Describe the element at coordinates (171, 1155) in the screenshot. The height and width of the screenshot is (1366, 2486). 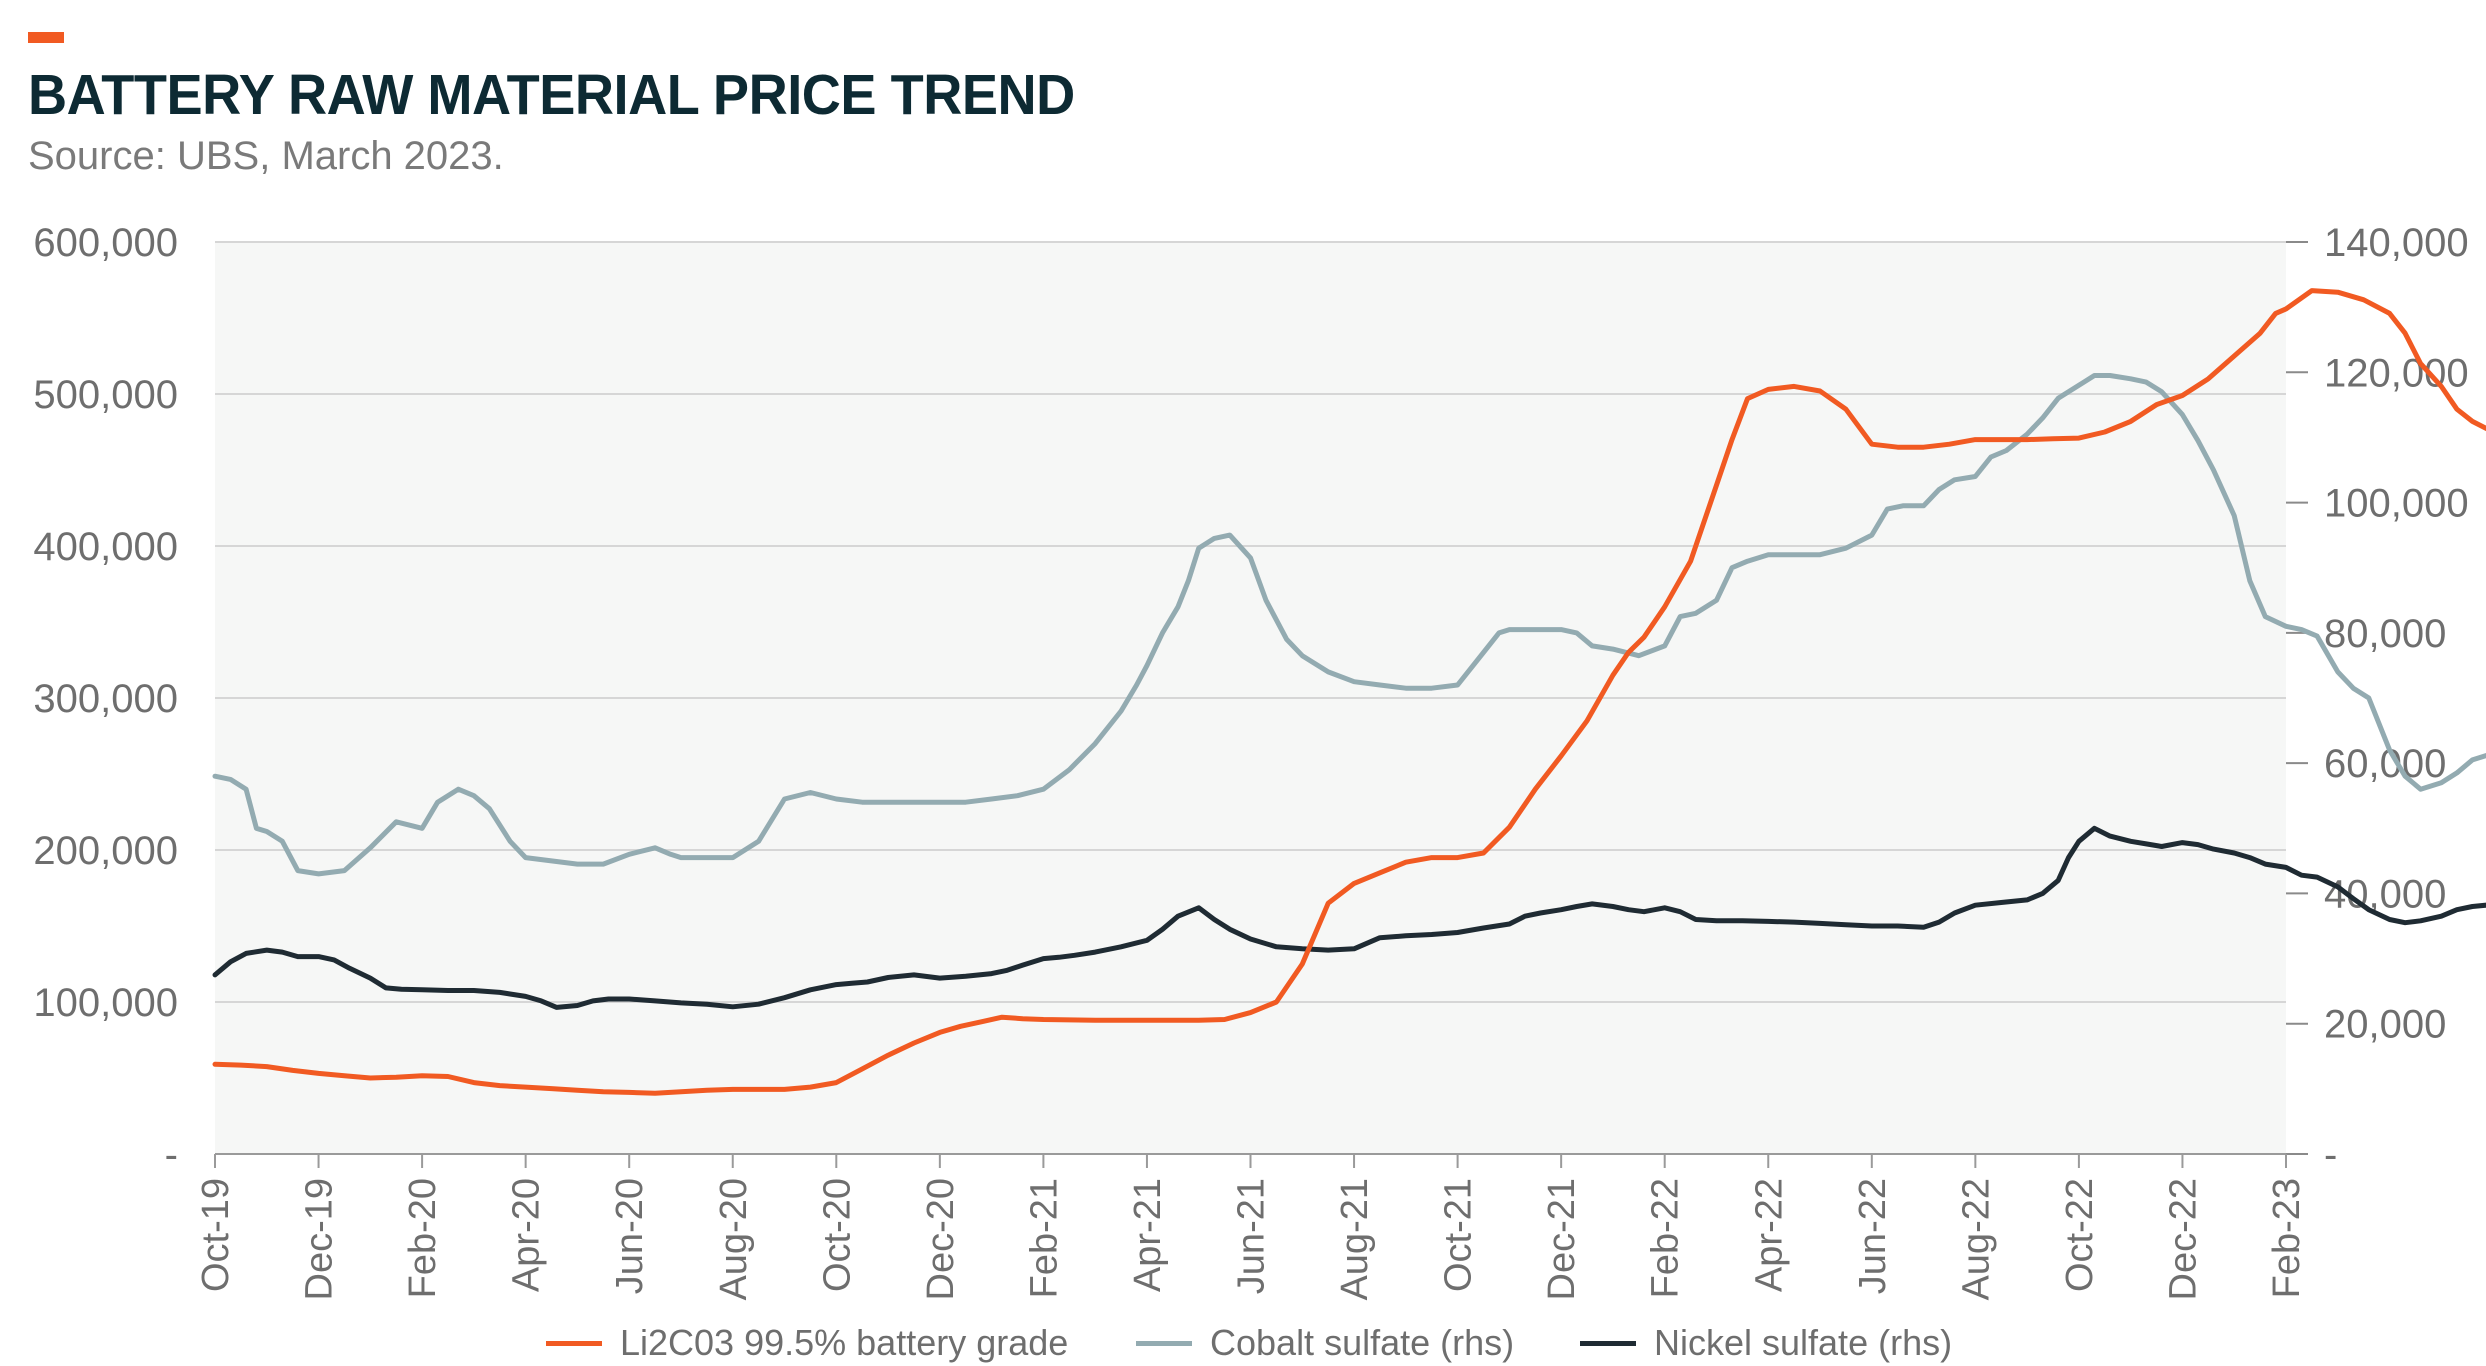
I see `y-left-tick-label: -` at that location.